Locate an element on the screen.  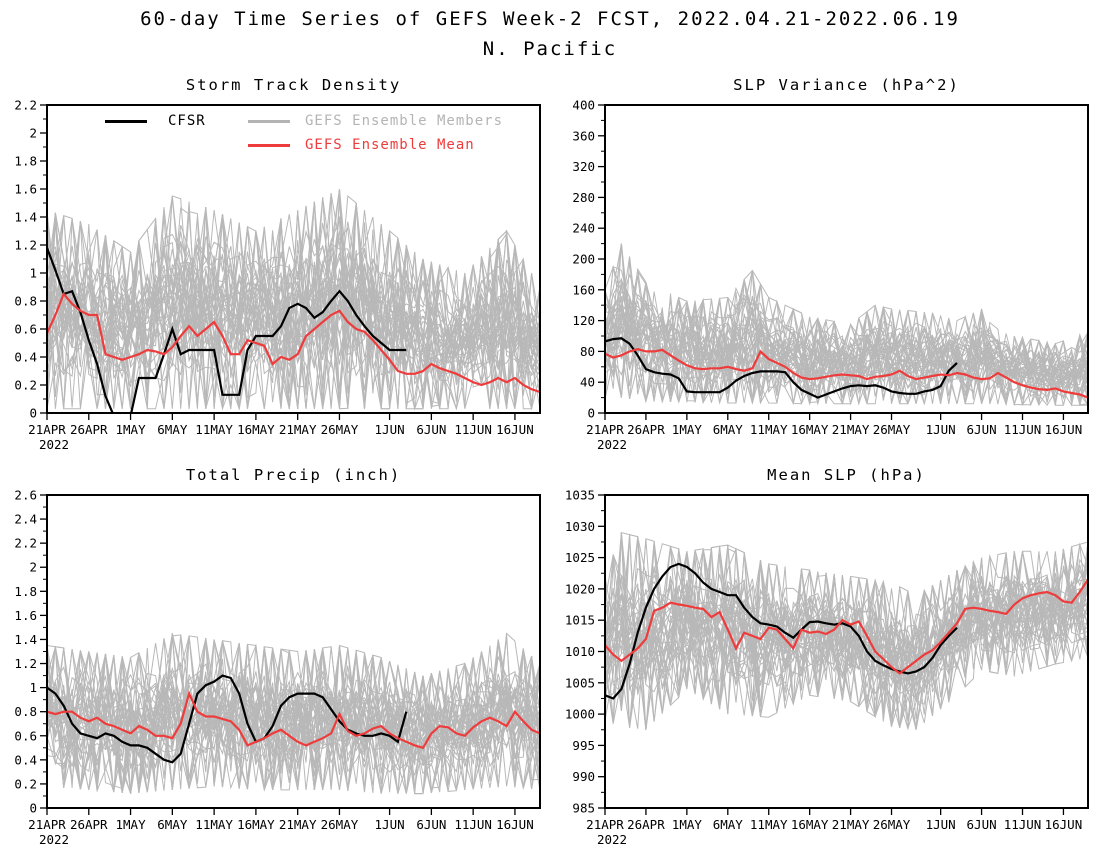
y-tick-label: 1035 is located at coordinates (580, 495).